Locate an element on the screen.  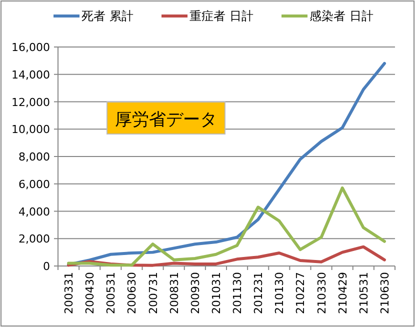
x-tick-label: 210531 is located at coordinates (363, 293).